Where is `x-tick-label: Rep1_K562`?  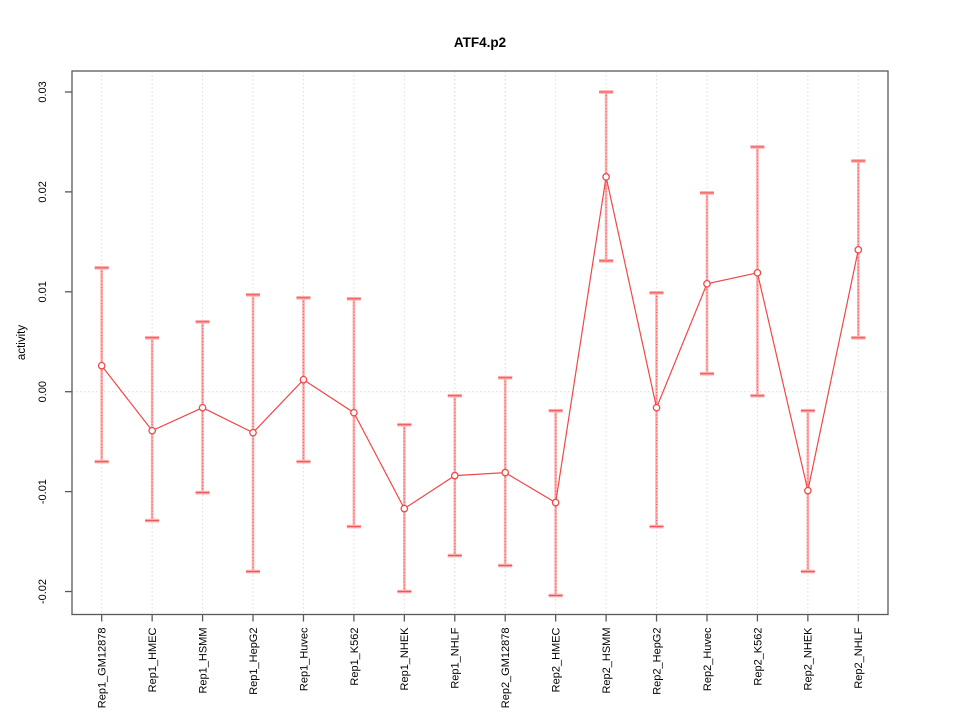
x-tick-label: Rep1_K562 is located at coordinates (355, 657).